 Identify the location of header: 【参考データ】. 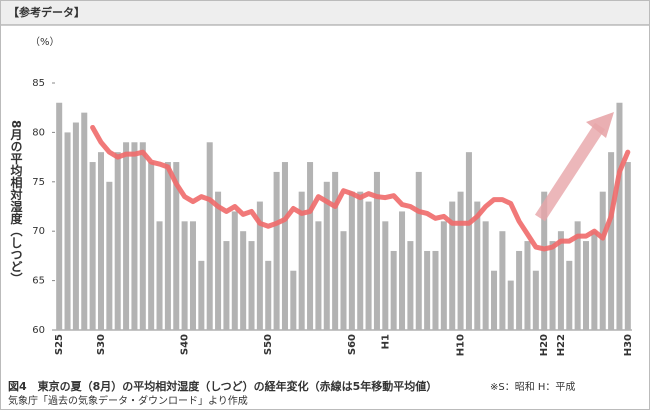
(46, 12).